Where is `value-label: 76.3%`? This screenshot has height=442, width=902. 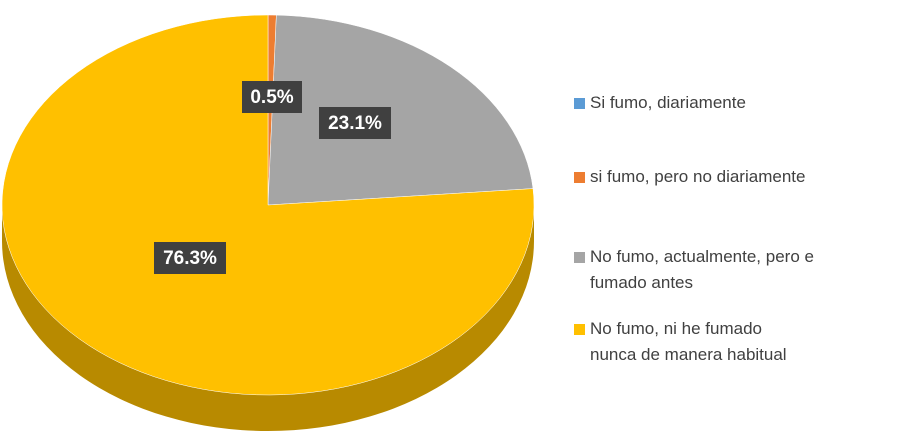 value-label: 76.3% is located at coordinates (190, 258).